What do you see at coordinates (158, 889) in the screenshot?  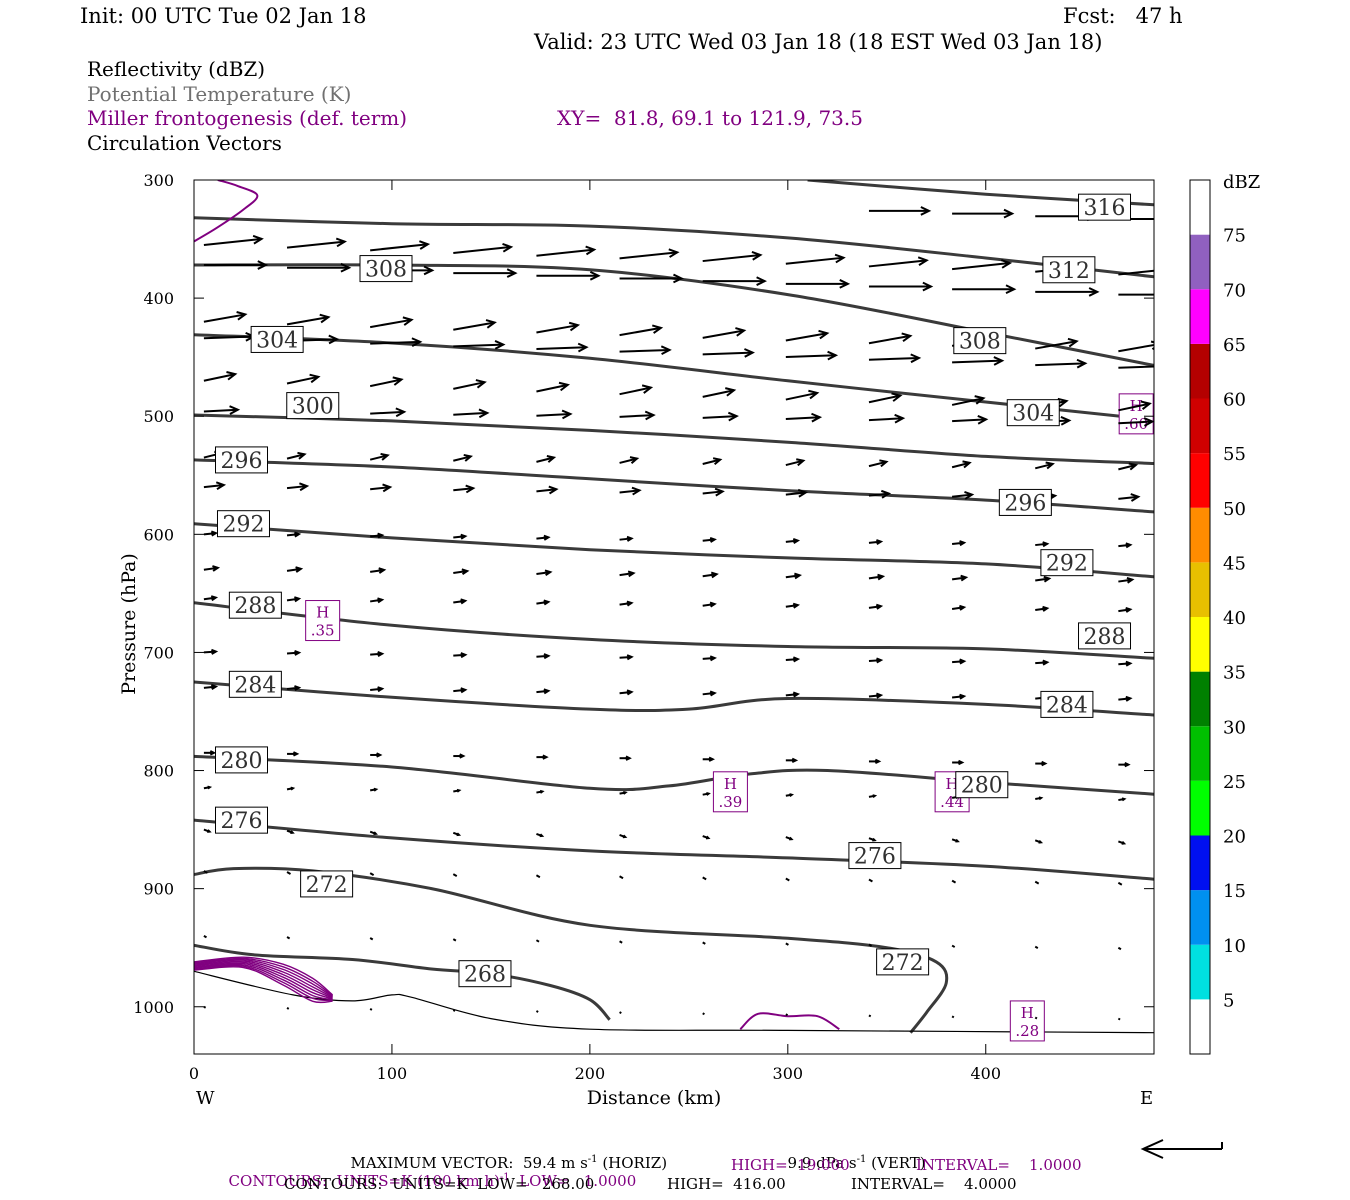 I see `y-tick-label: 900` at bounding box center [158, 889].